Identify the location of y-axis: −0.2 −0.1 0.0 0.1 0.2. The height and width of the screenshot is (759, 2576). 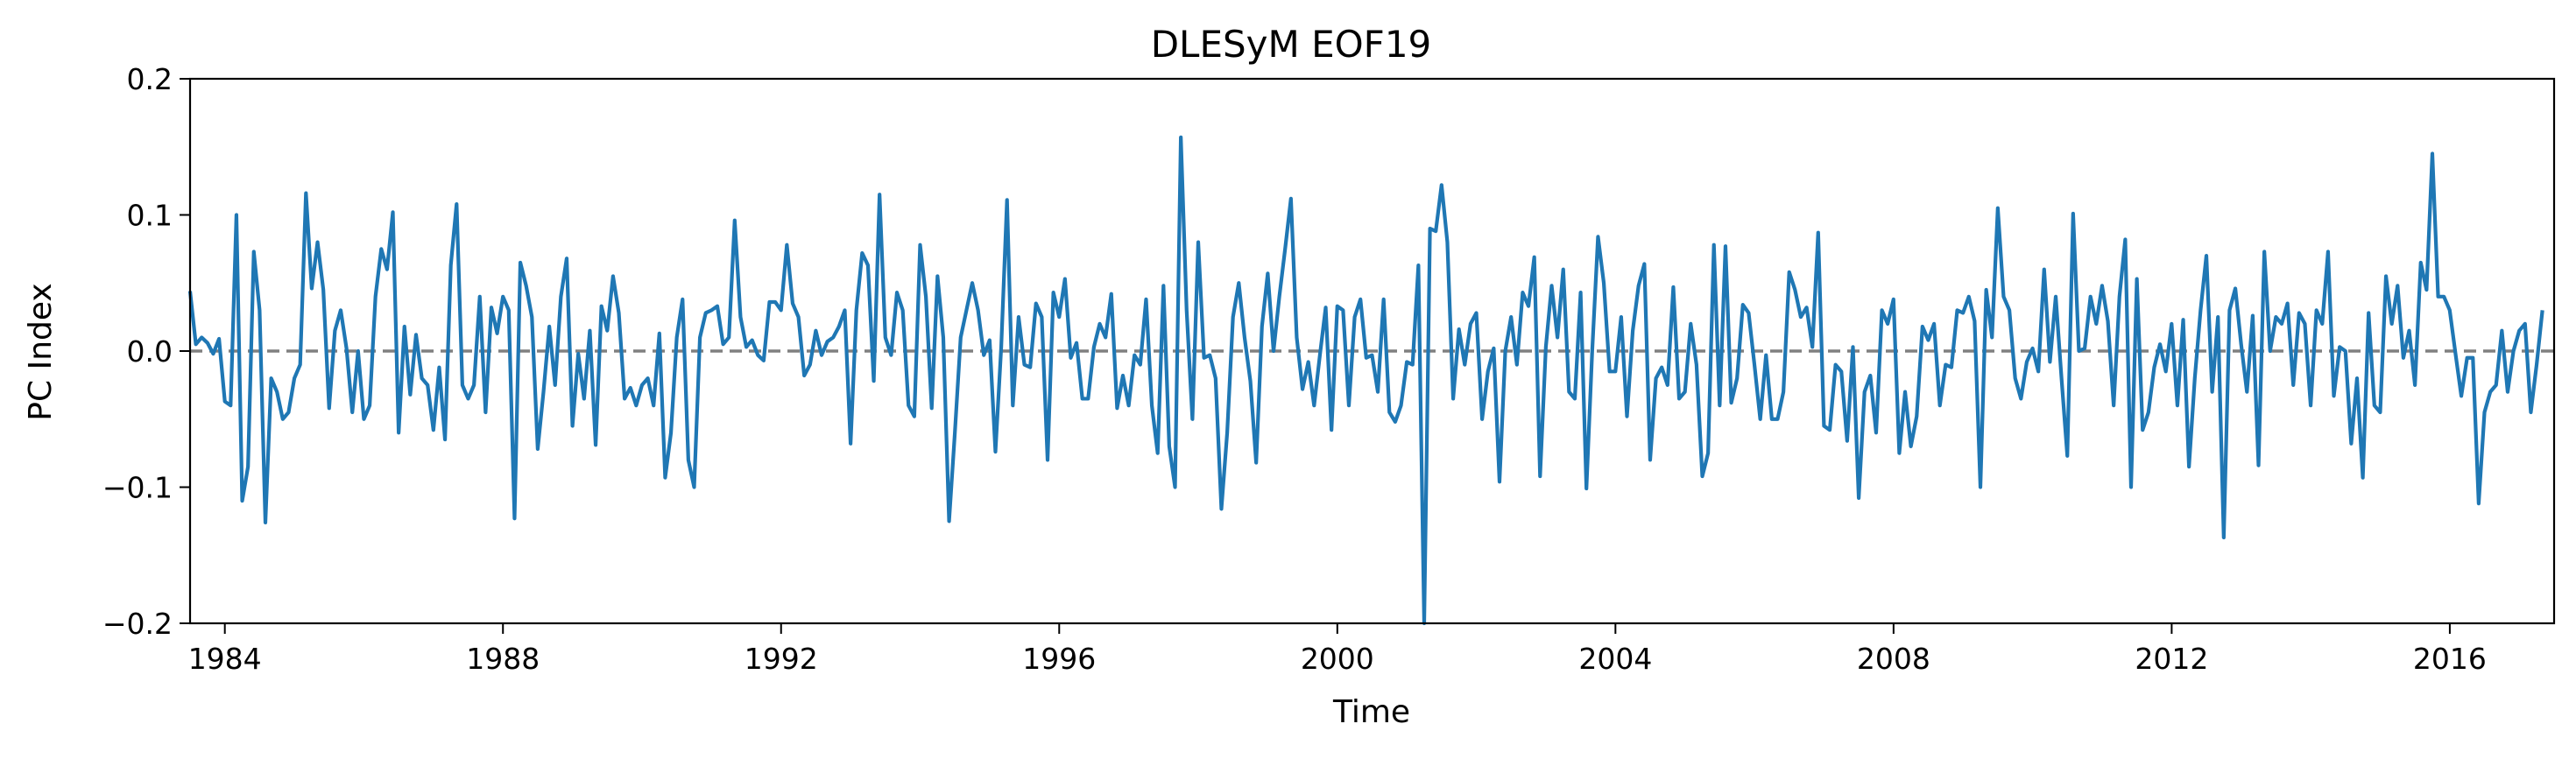
(146, 351).